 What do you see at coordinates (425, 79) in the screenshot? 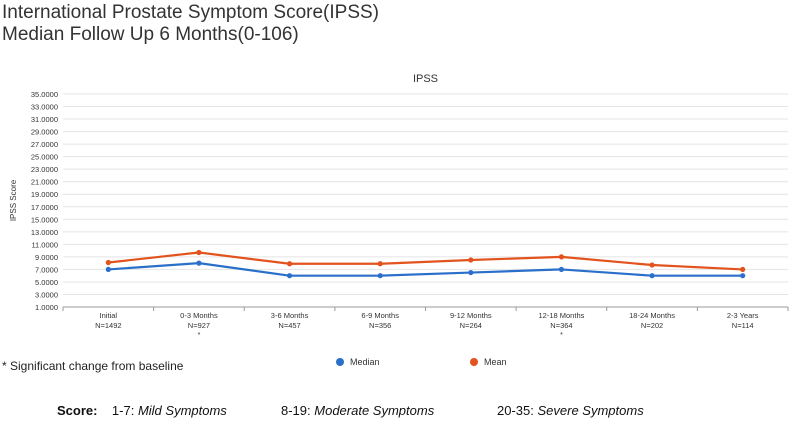
I see `chart-title: IPSS` at bounding box center [425, 79].